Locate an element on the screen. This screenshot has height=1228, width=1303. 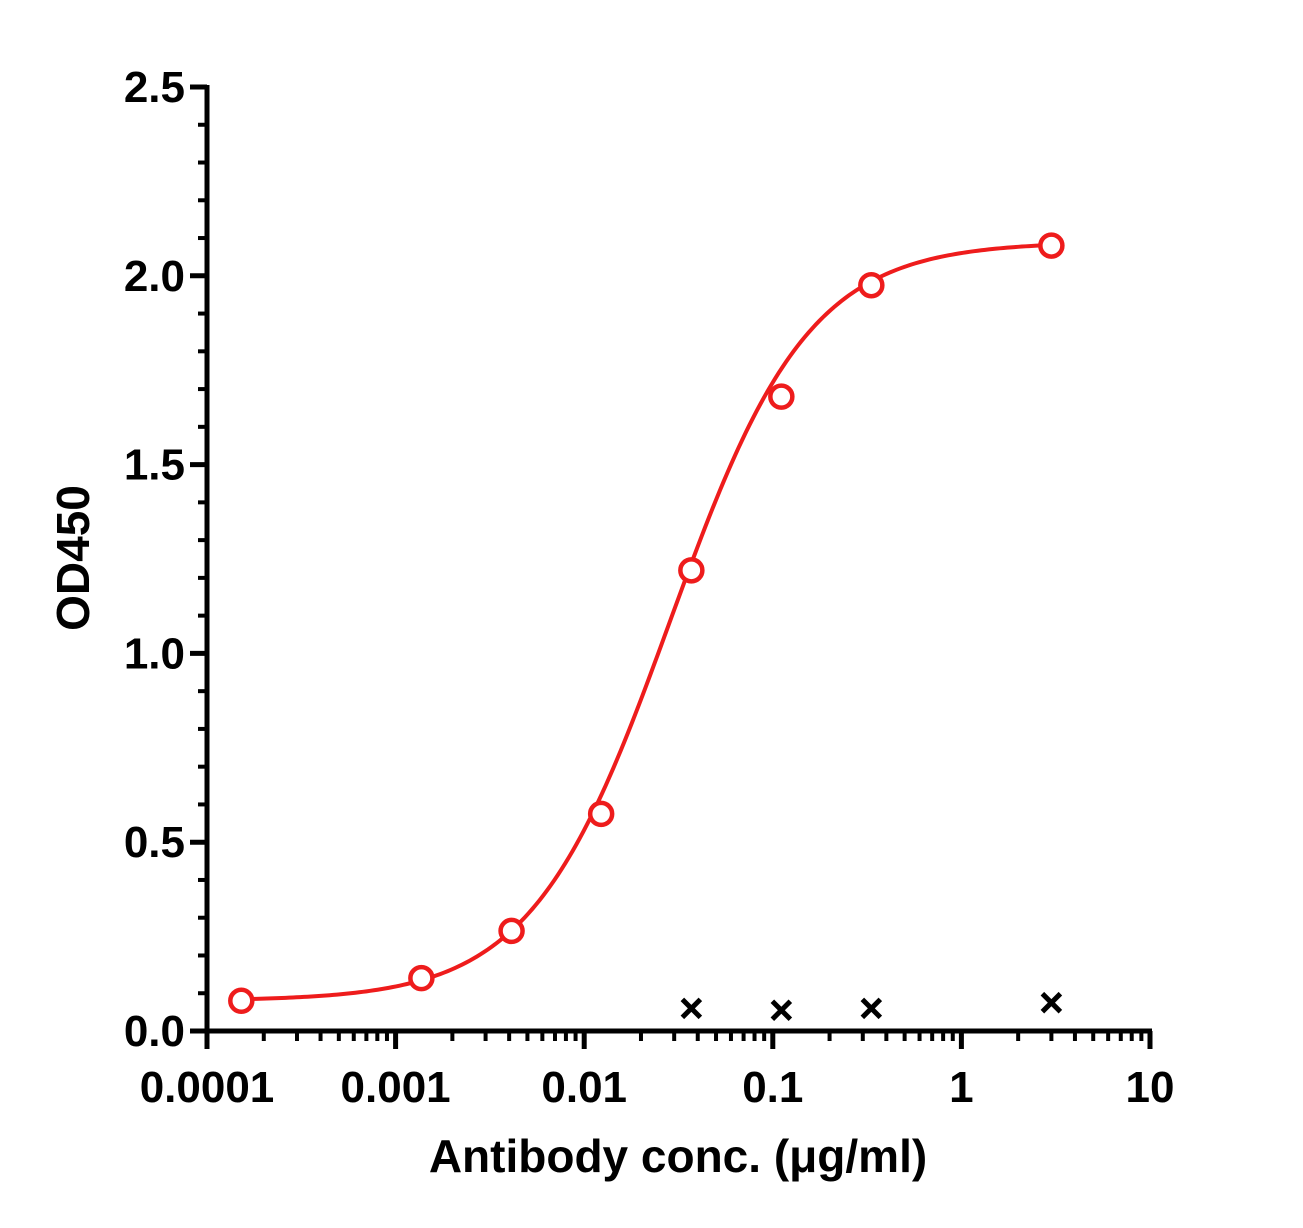
y-tick-label: 2.5 is located at coordinates (154, 87).